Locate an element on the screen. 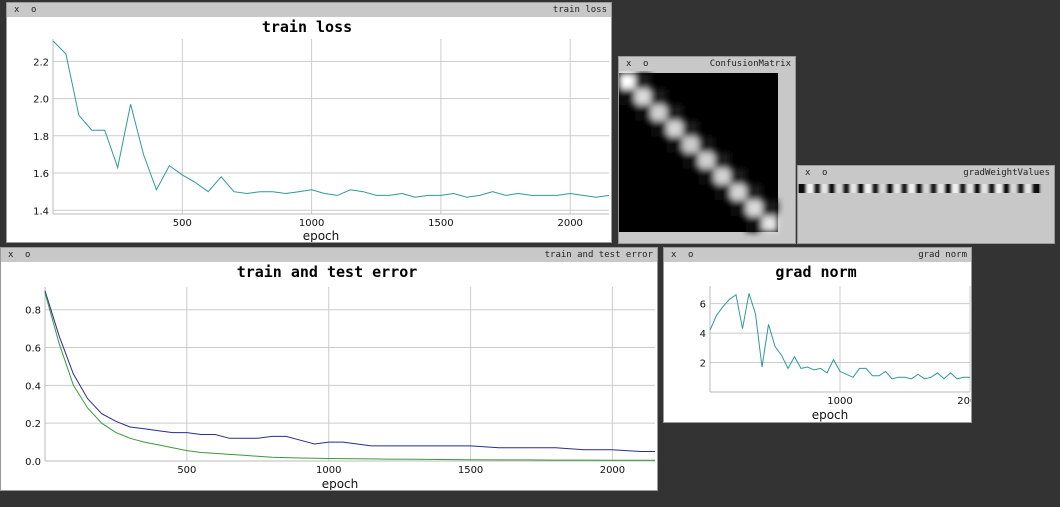 The height and width of the screenshot is (507, 1060). grad-norm-titlebar: x o grad norm is located at coordinates (817, 255).